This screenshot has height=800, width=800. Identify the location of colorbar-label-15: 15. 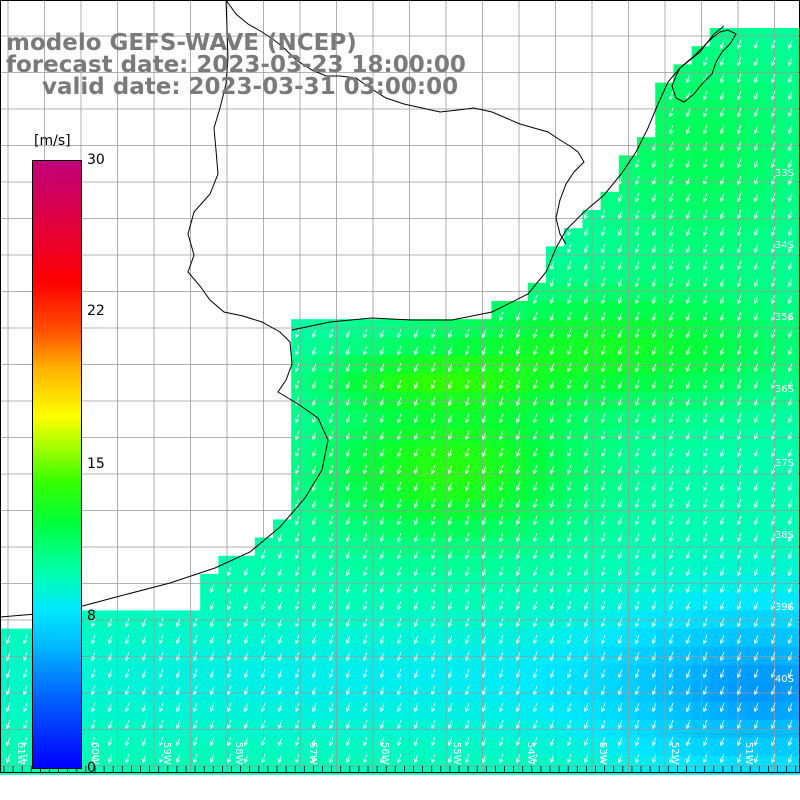
(96, 464).